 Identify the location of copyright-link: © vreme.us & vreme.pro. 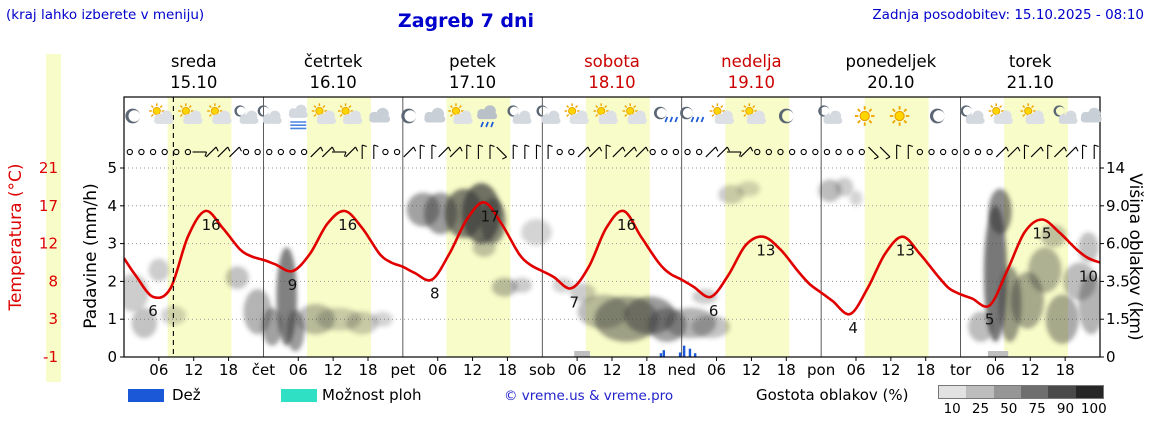
(589, 396).